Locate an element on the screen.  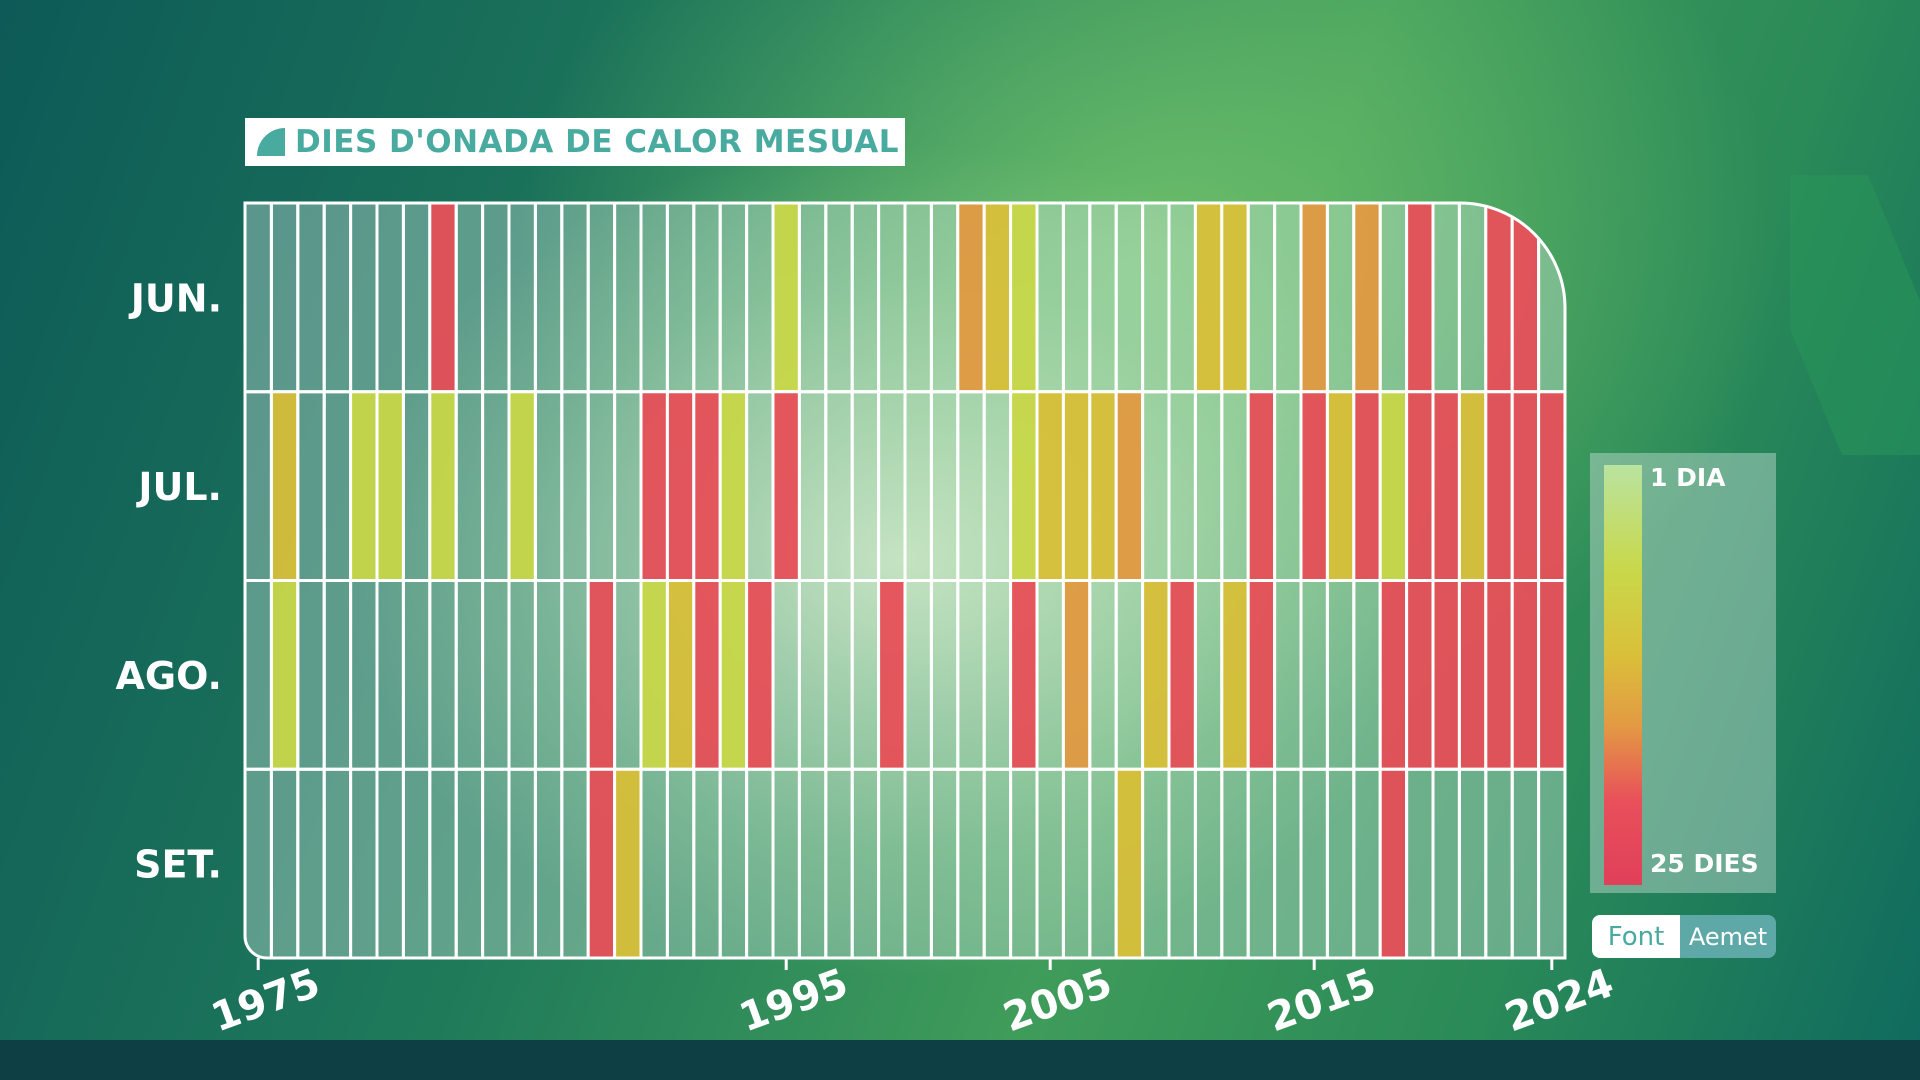
legend-gradient-bar is located at coordinates (1623, 675).